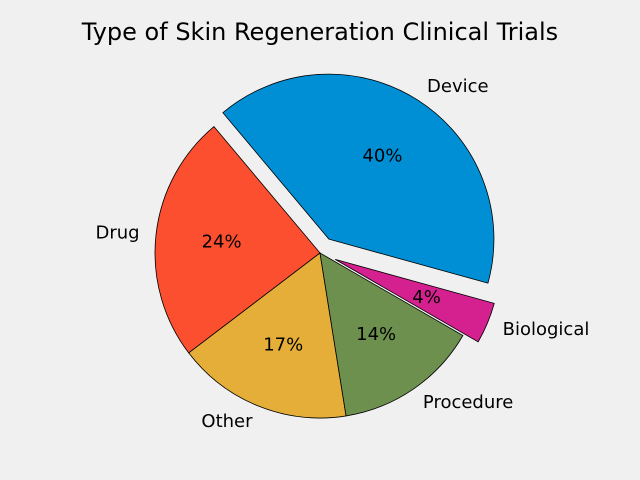 This screenshot has height=480, width=640. Describe the element at coordinates (426, 297) in the screenshot. I see `pie-pct-label-biological: 4%` at that location.